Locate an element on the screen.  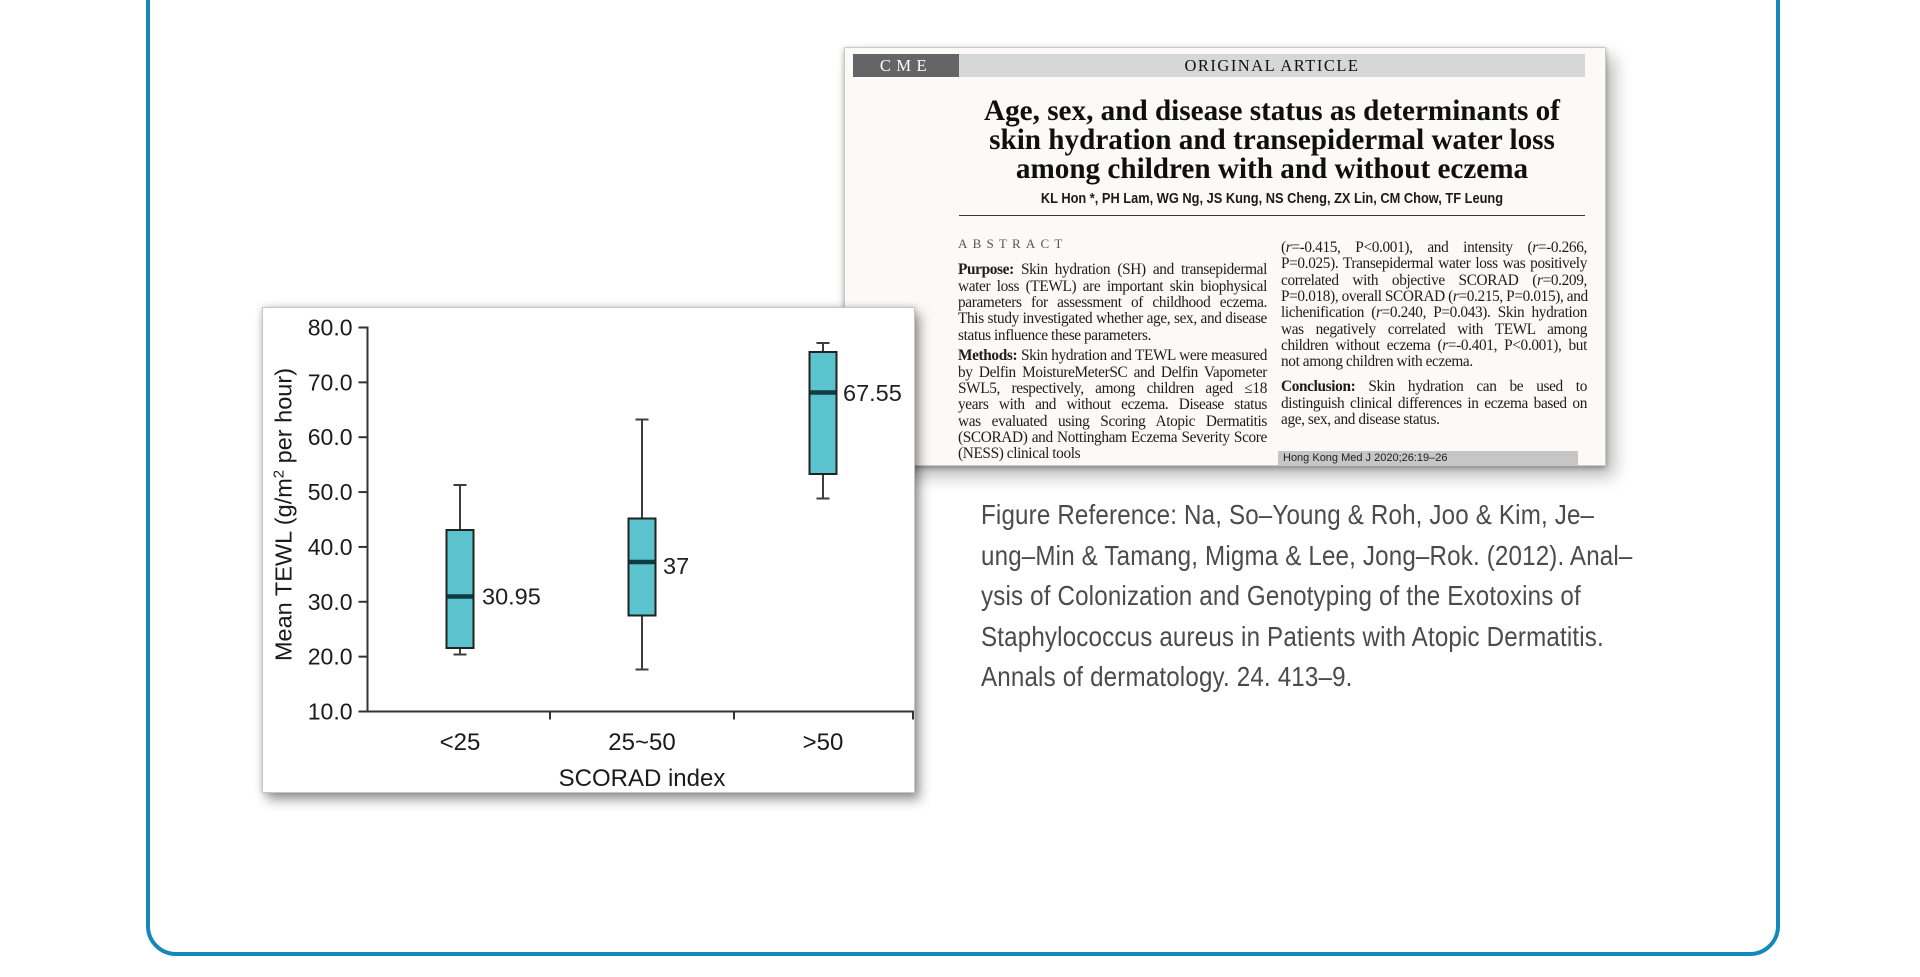
svg-text: <25 is located at coordinates (460, 742).